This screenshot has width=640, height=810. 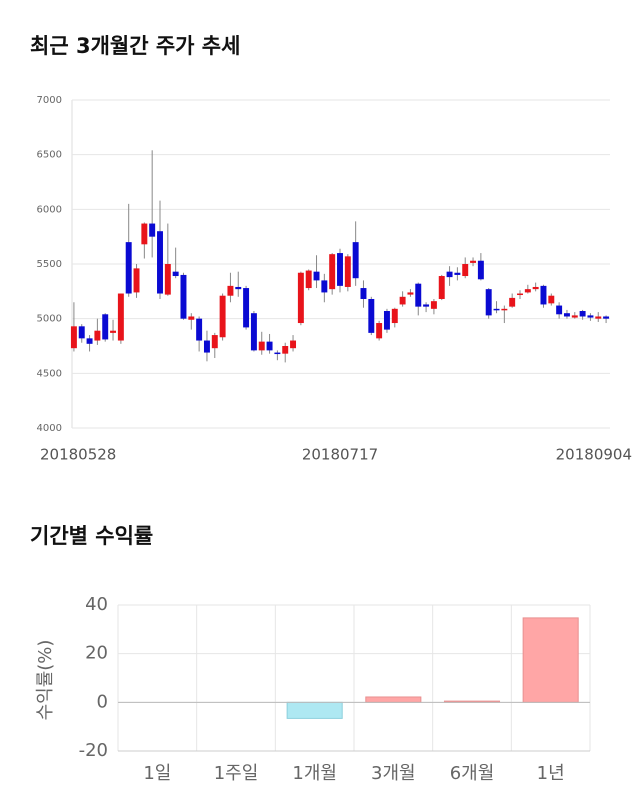 I want to click on x-tick-label: 20180717, so click(x=340, y=455).